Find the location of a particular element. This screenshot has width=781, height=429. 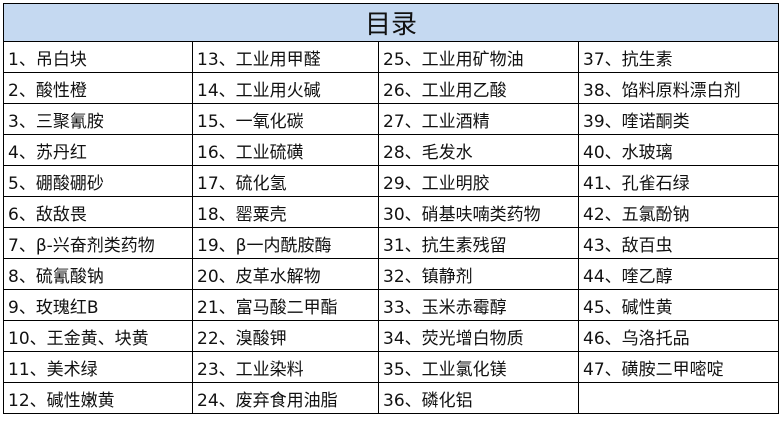

table-cell: 30、硝基呋喃类药物 is located at coordinates (478, 212).